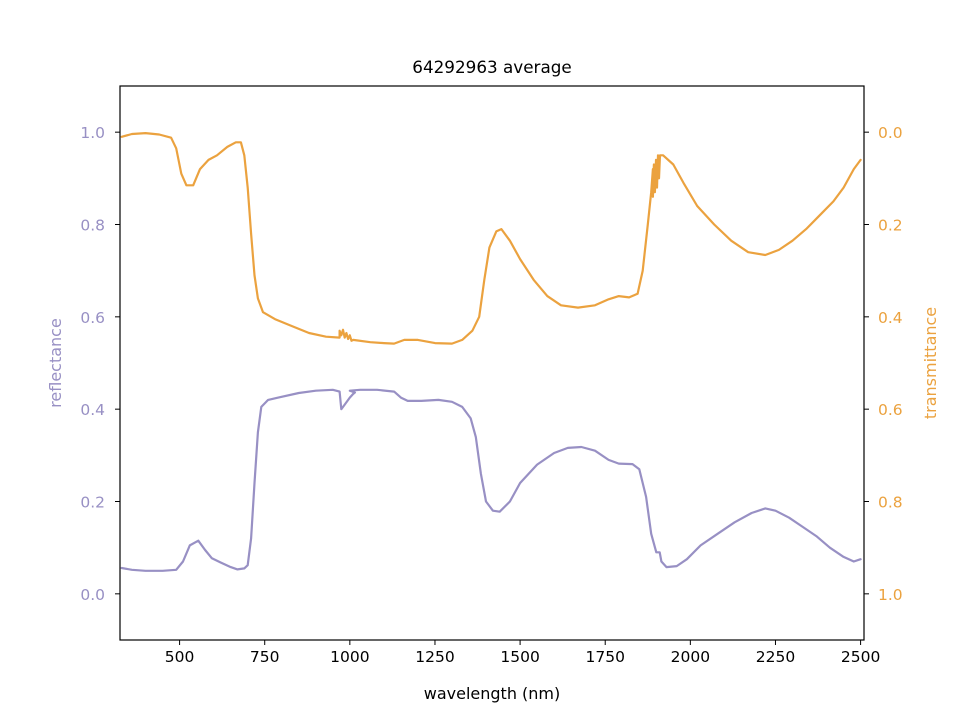  I want to click on right-y-tick-label: 0.8, so click(890, 503).